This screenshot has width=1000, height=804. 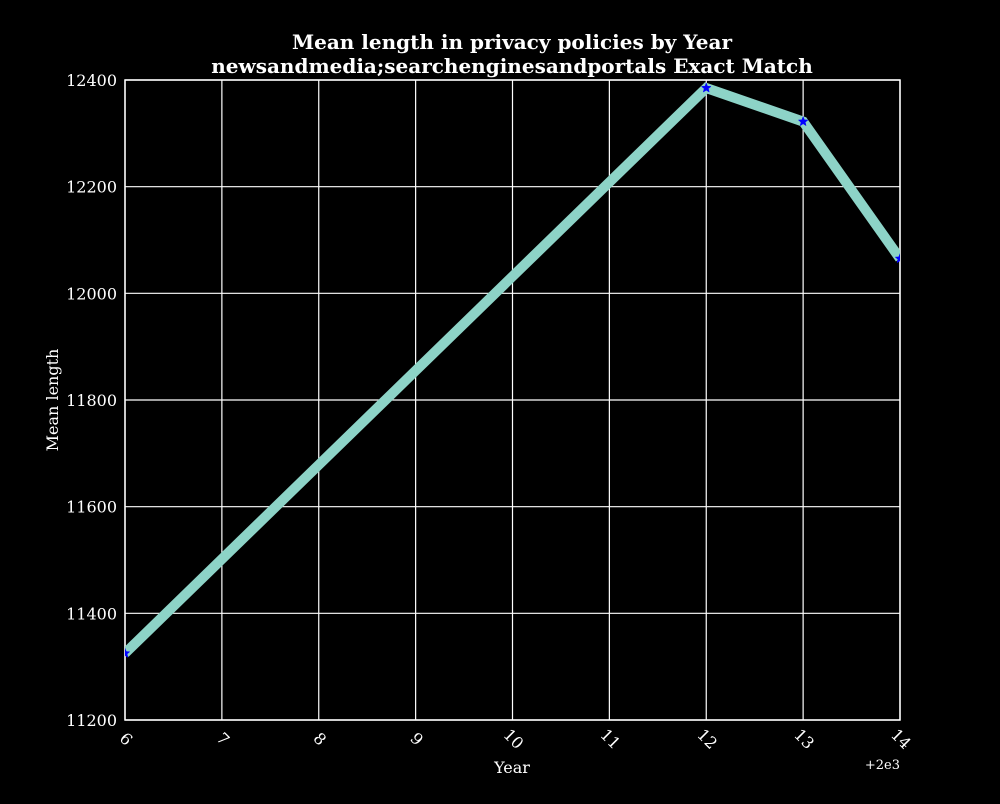 I want to click on y-axis-label: Mean length, so click(x=52, y=400).